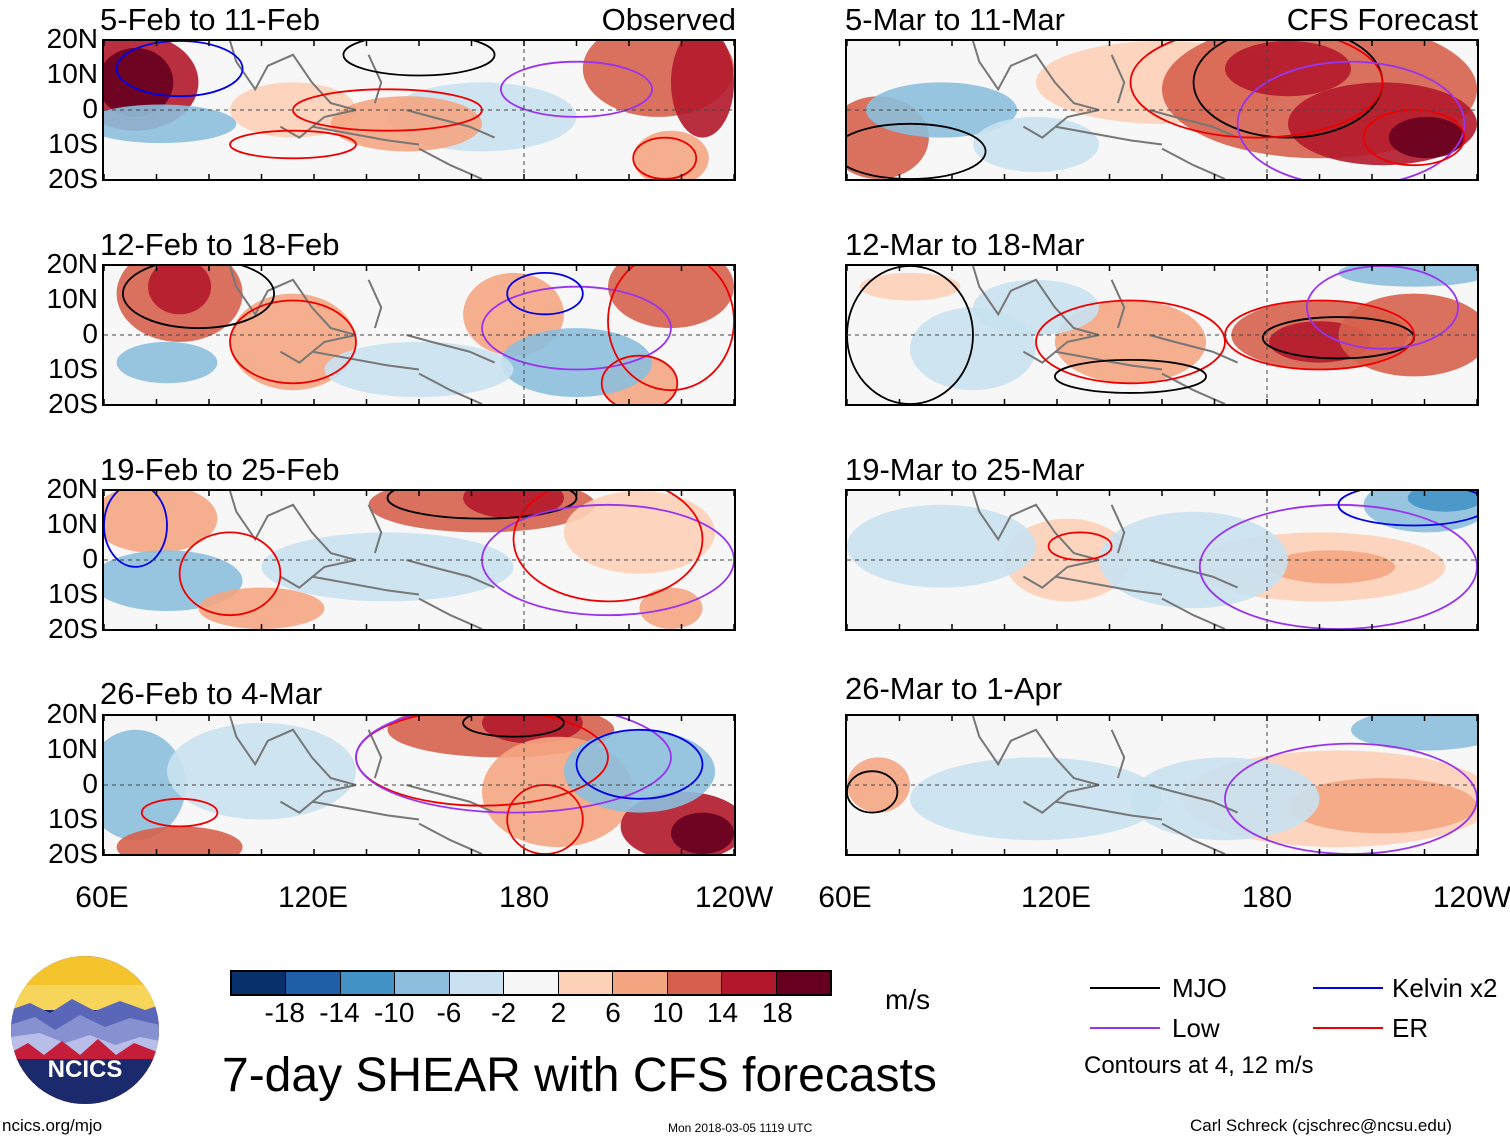  Describe the element at coordinates (1471, 897) in the screenshot. I see `lon-tick-120w-right: 120W` at that location.